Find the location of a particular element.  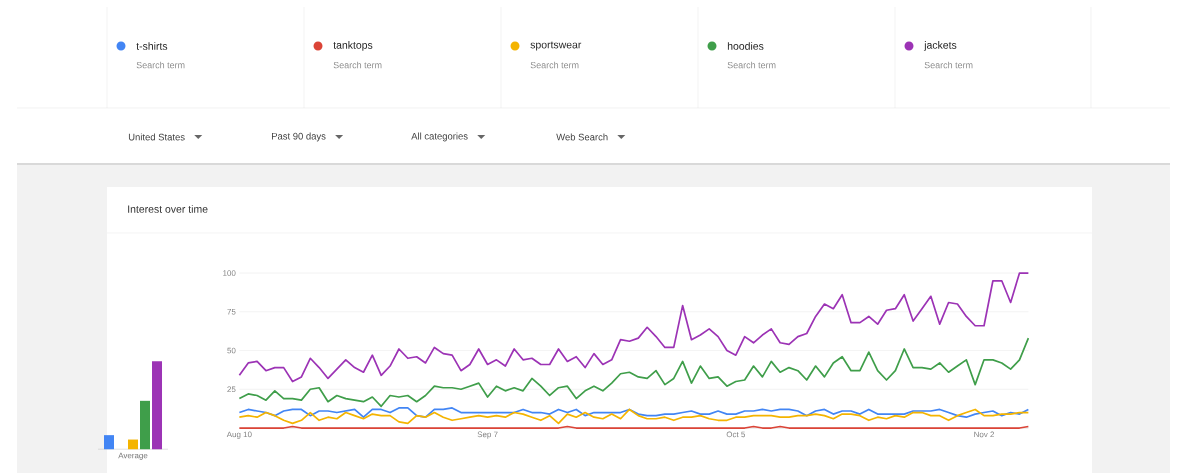

text: All categories is located at coordinates (439, 137).